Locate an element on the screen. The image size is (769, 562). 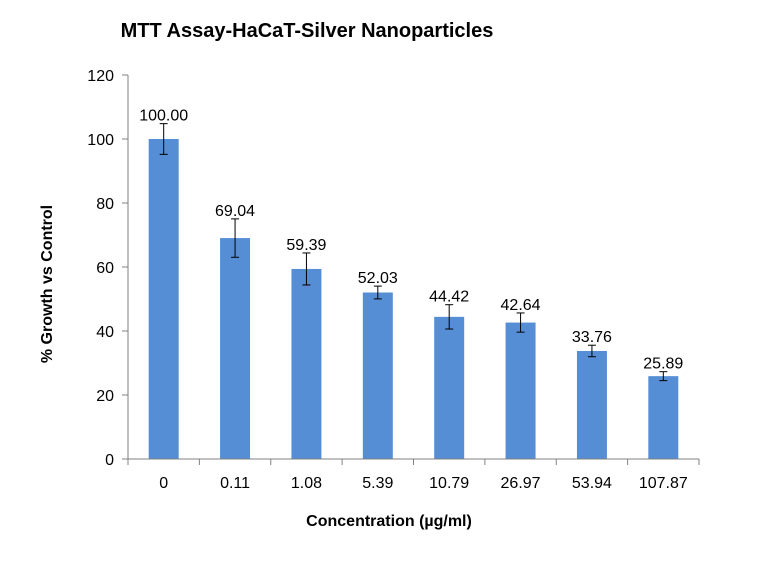
x-tick-label-4: 10.79 is located at coordinates (449, 483).